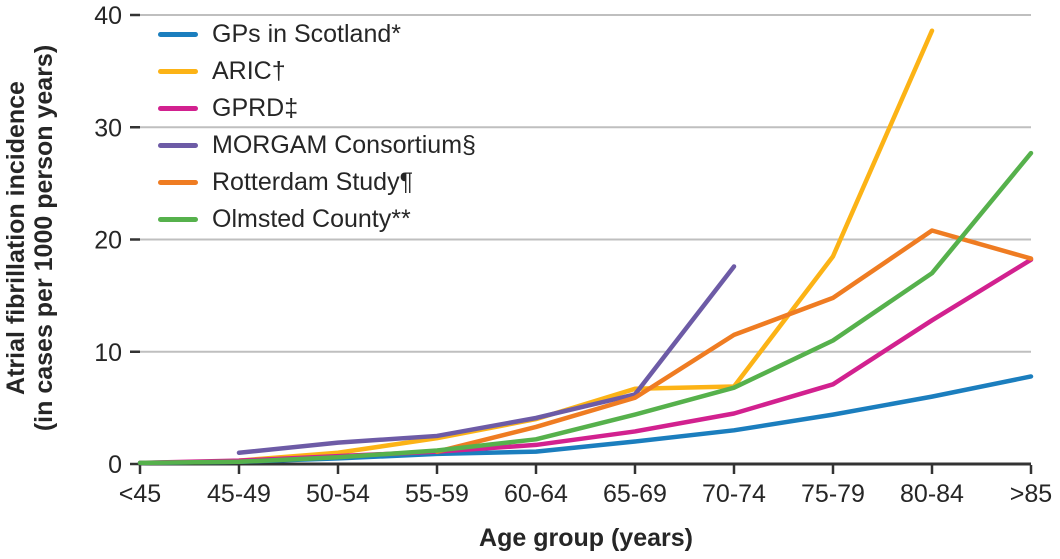 The height and width of the screenshot is (559, 1060). What do you see at coordinates (255, 107) in the screenshot?
I see `legend-label-gprd: GPRD‡` at bounding box center [255, 107].